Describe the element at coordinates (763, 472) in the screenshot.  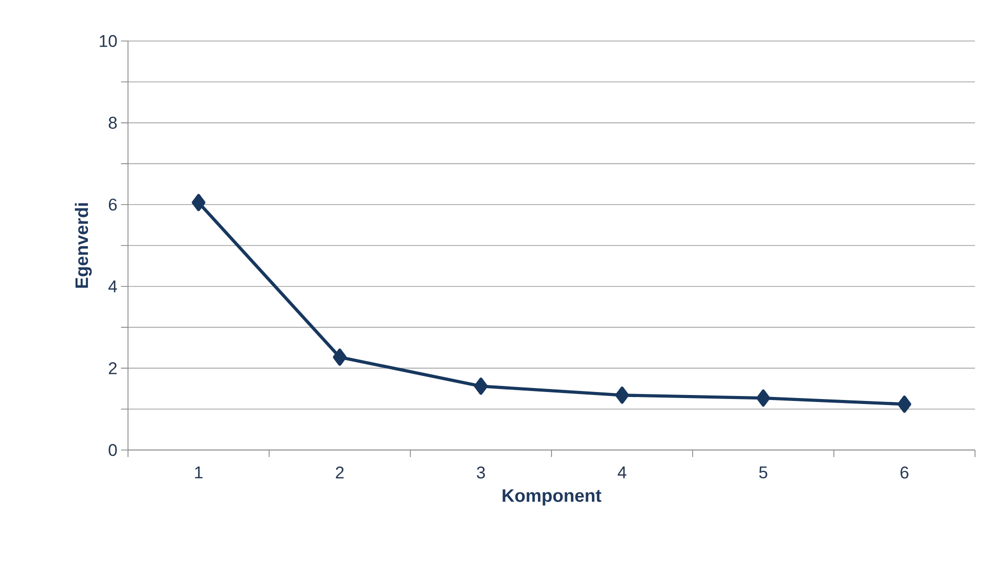
I see `x-tick-label: 5` at that location.